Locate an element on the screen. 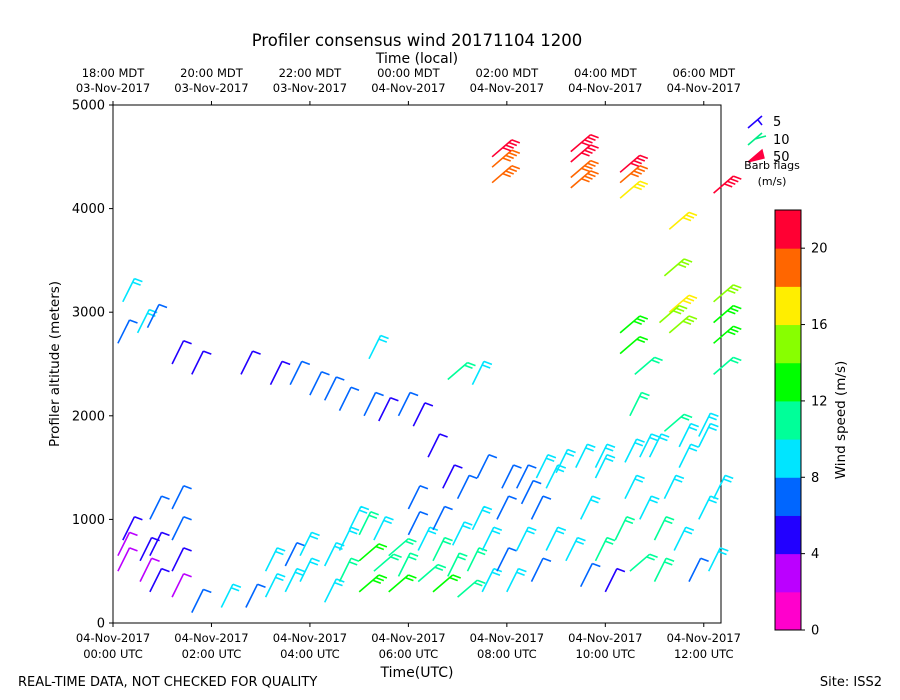  legend-barb-10-symbol is located at coordinates (757, 139).